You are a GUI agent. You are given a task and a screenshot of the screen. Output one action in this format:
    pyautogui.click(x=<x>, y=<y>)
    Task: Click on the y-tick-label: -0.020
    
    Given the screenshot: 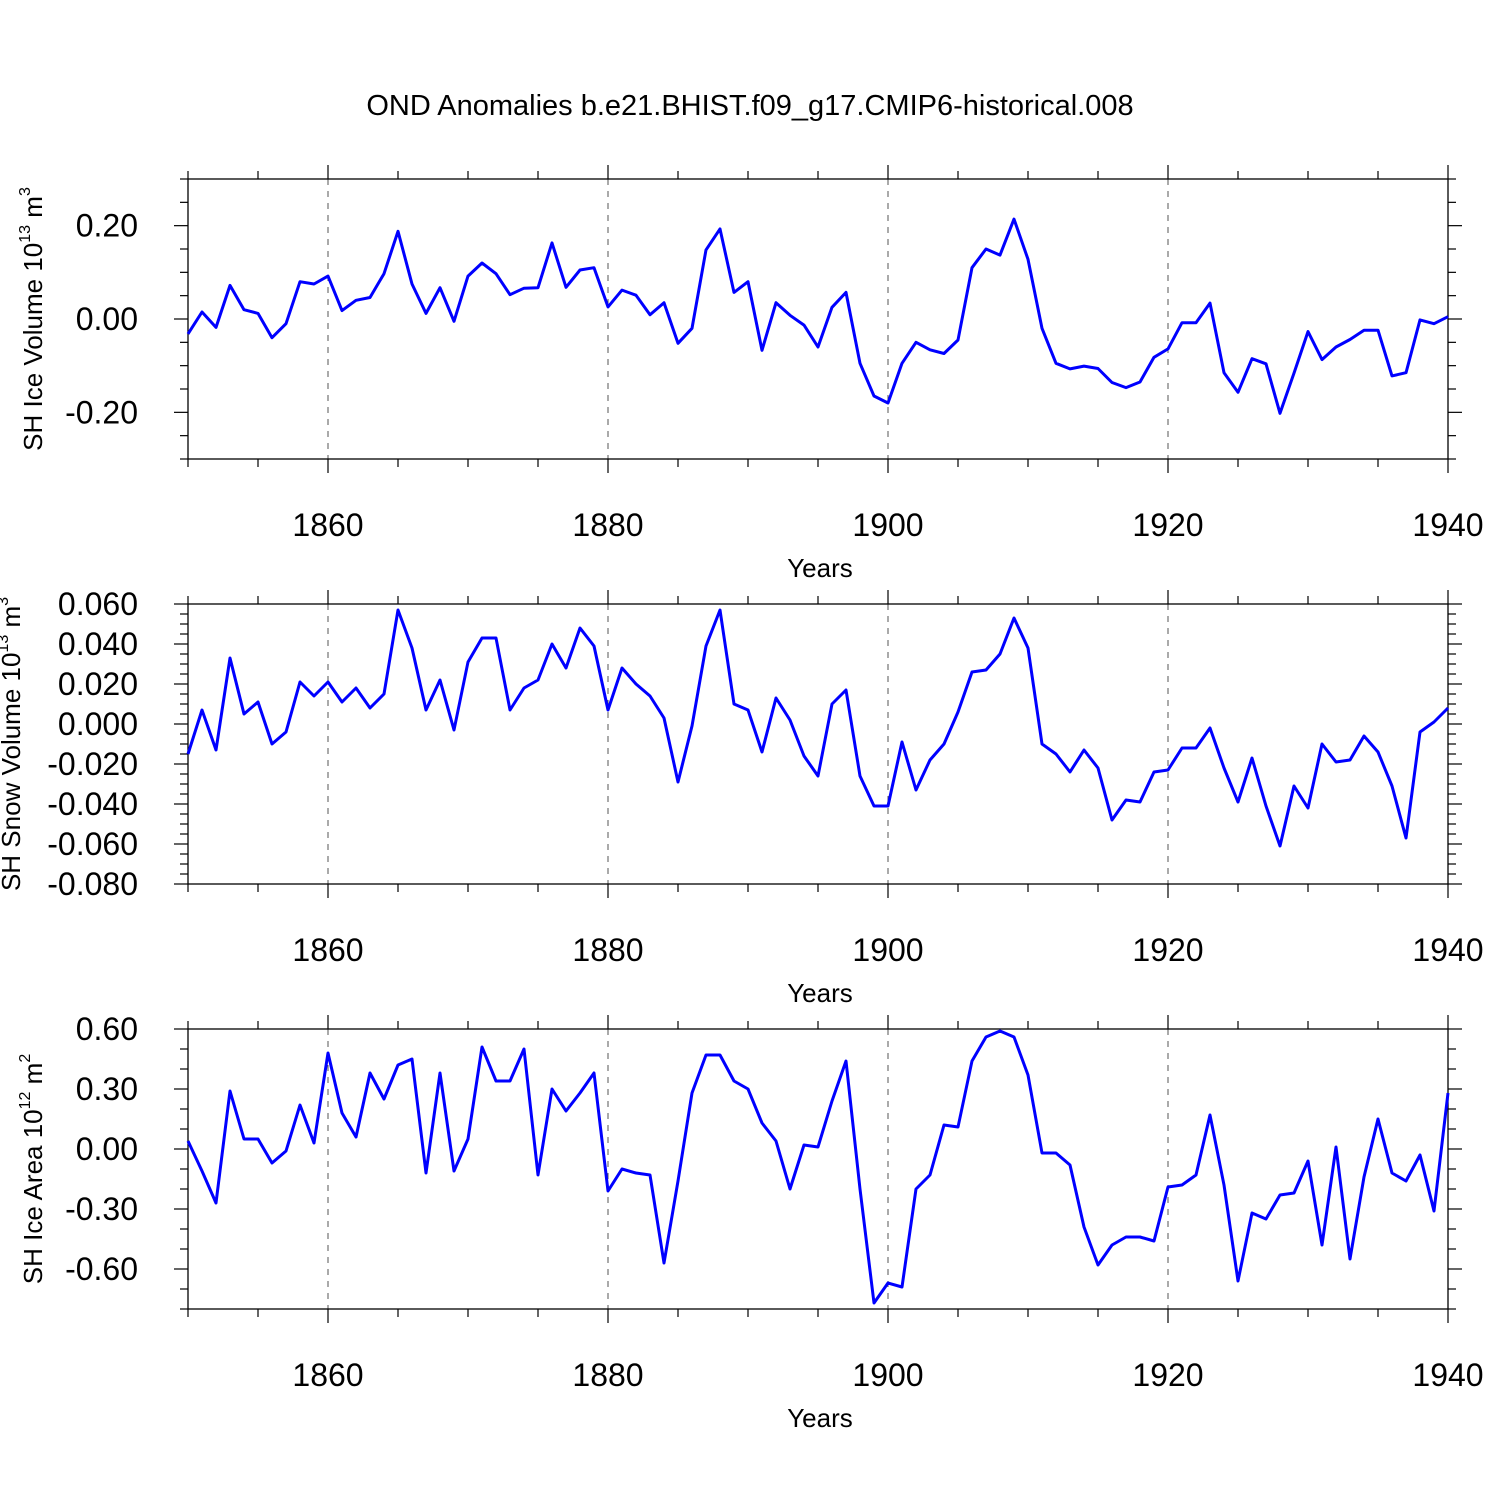 What is the action you would take?
    pyautogui.click(x=92, y=764)
    